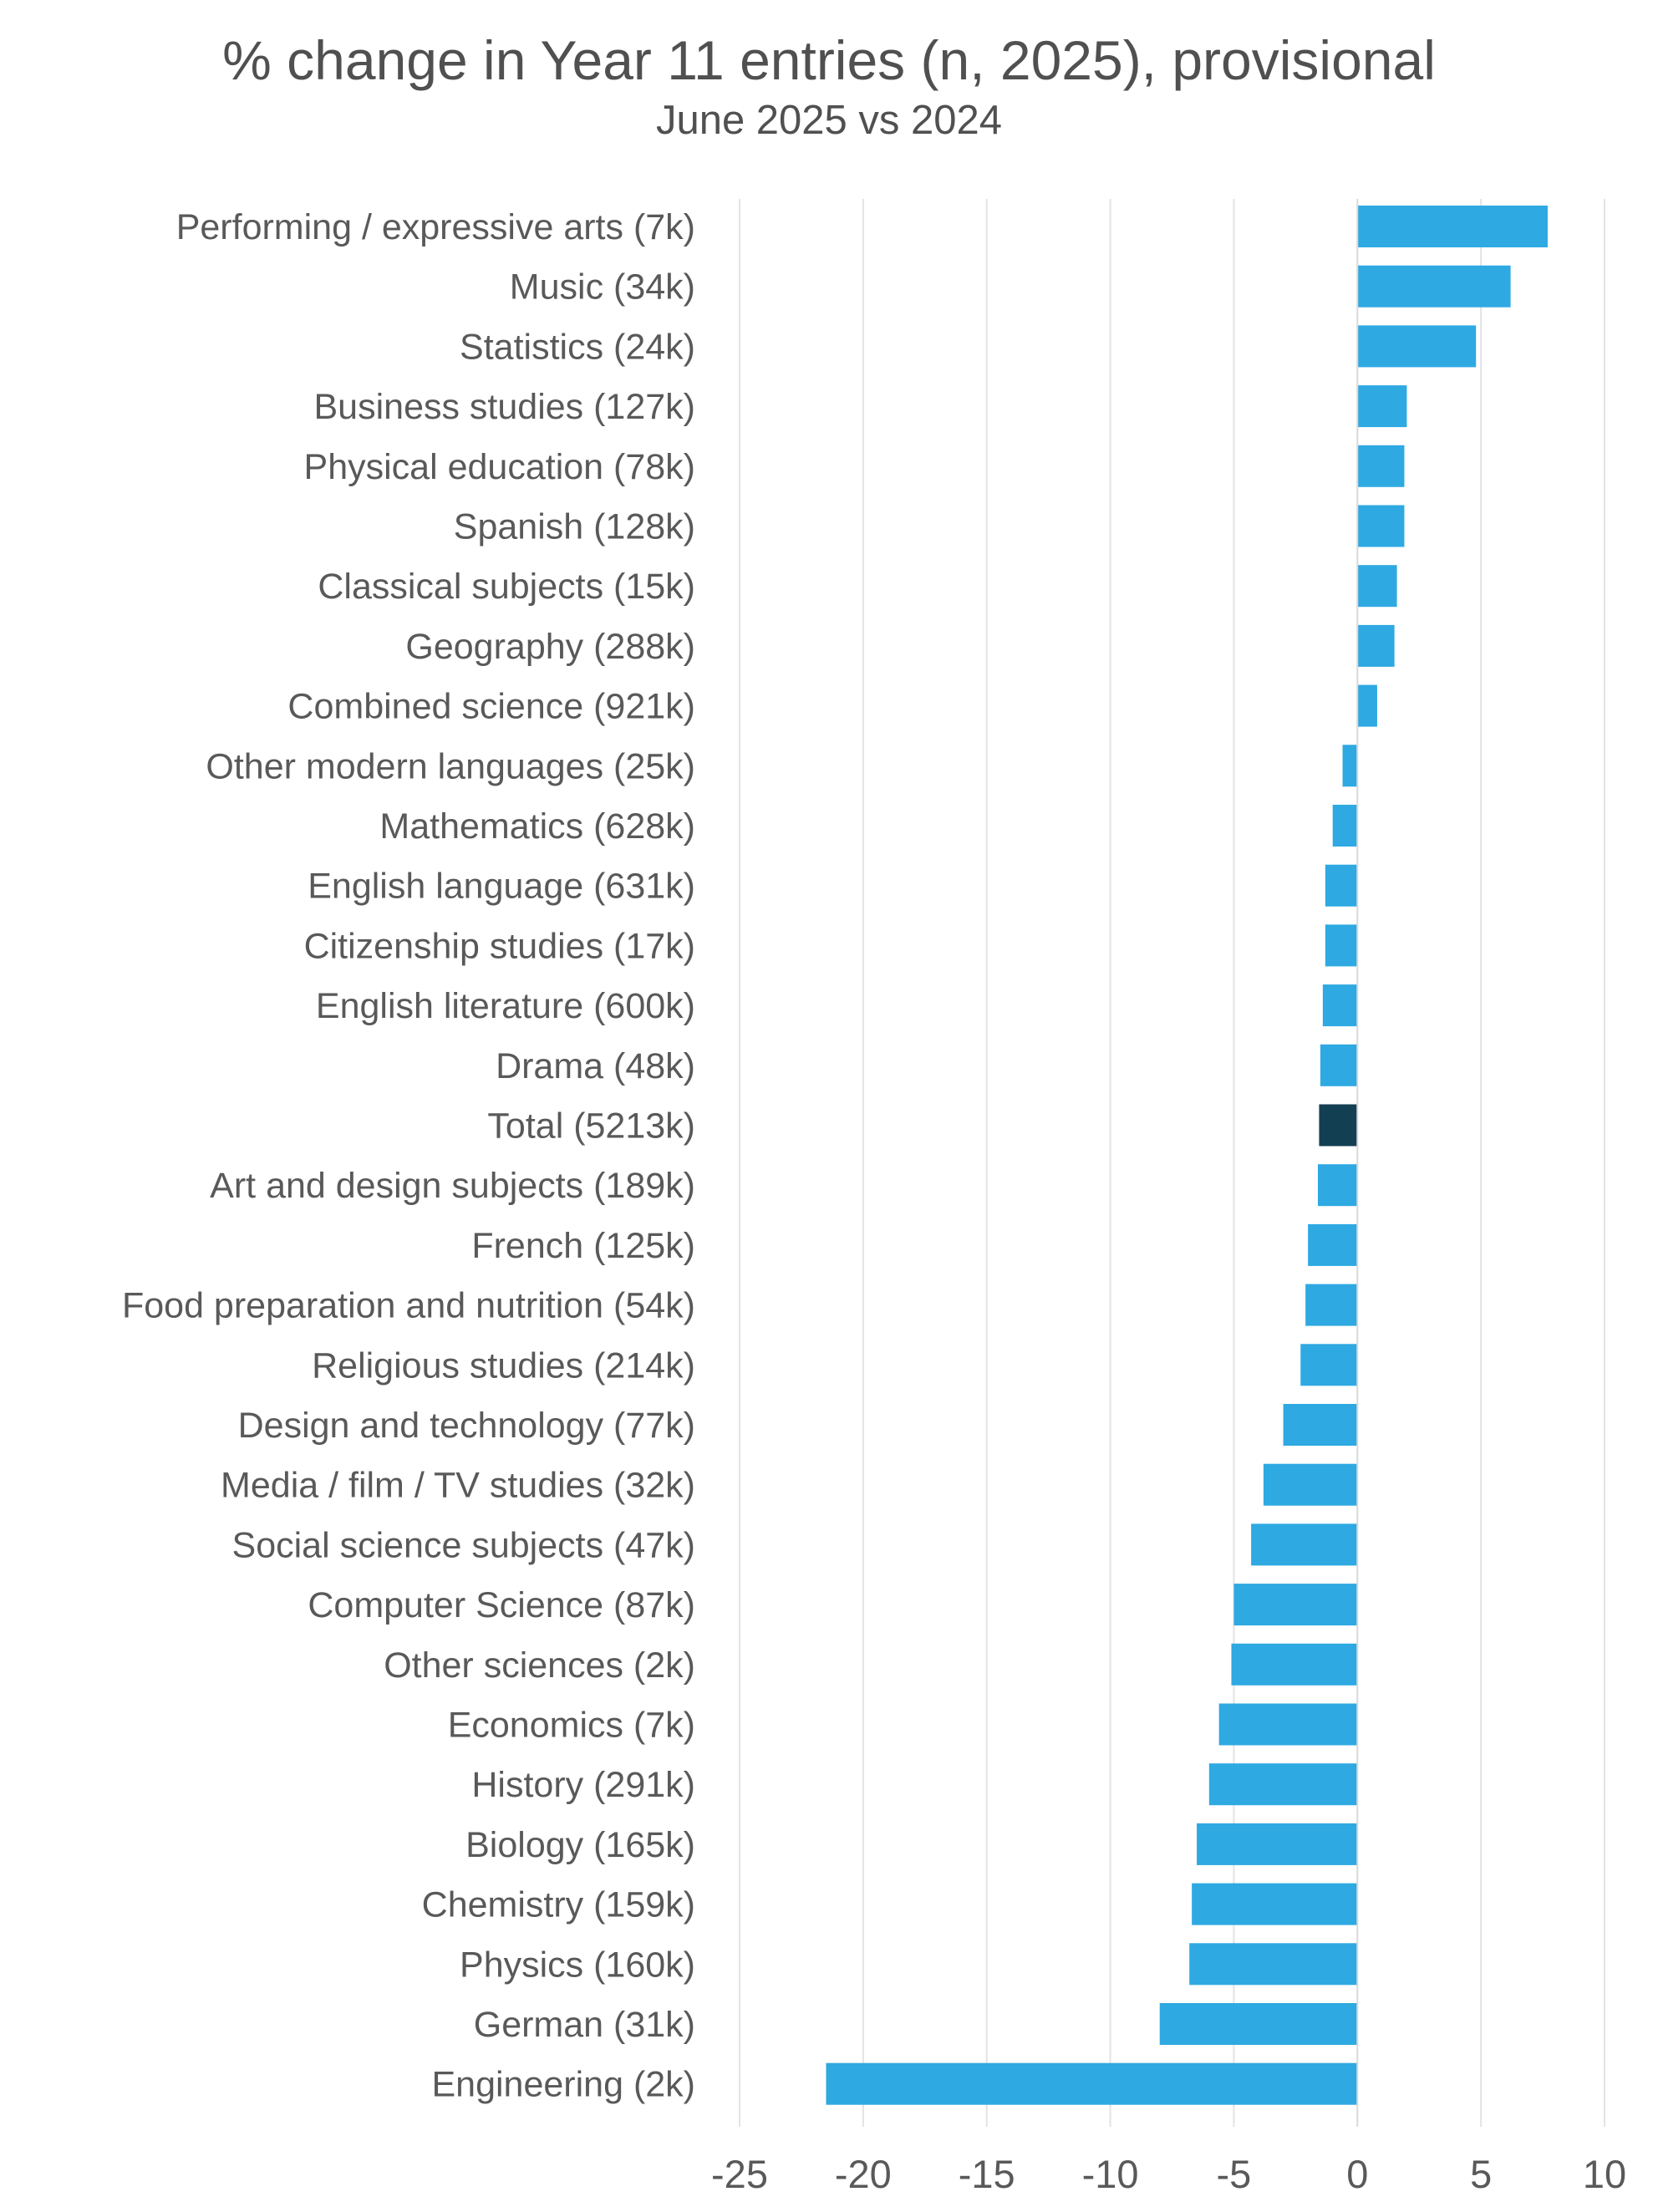 The height and width of the screenshot is (2212, 1658). What do you see at coordinates (583, 1246) in the screenshot?
I see `category-label: French (125k)` at bounding box center [583, 1246].